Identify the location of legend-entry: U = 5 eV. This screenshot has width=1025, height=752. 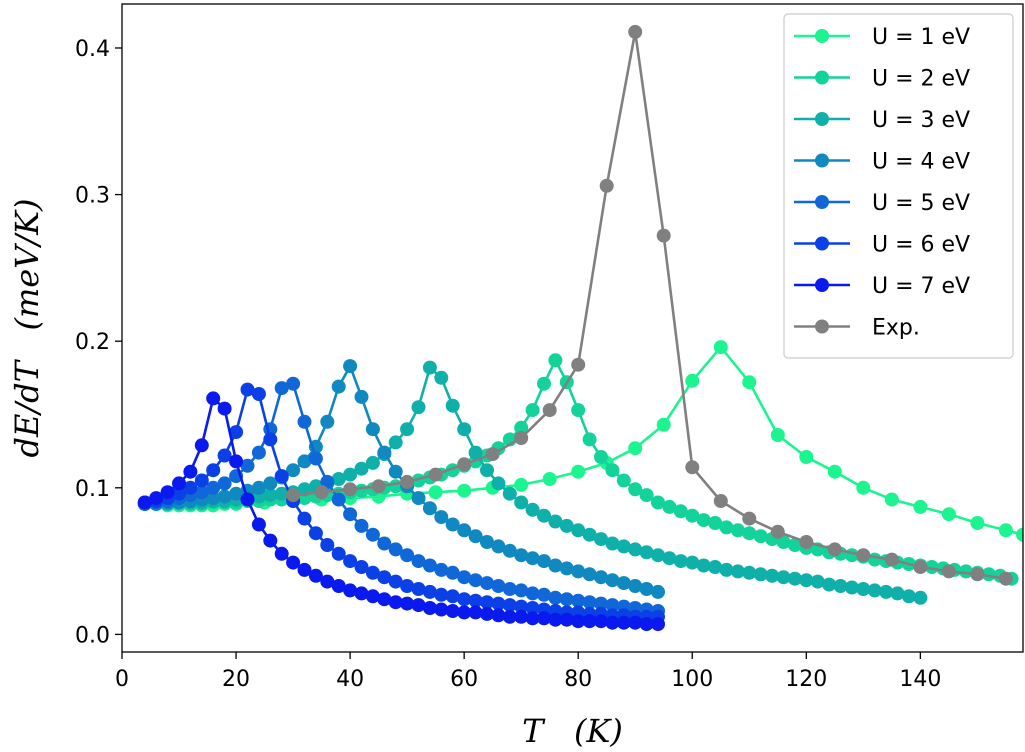
(882, 203).